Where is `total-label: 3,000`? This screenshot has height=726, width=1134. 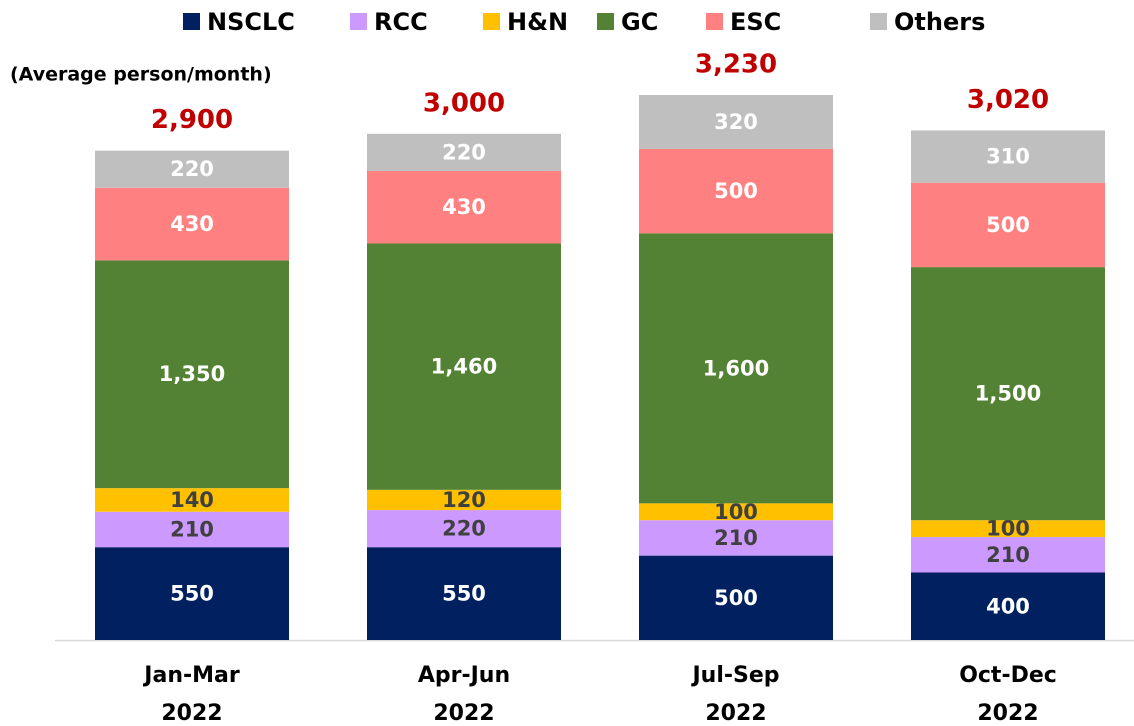
total-label: 3,000 is located at coordinates (464, 103).